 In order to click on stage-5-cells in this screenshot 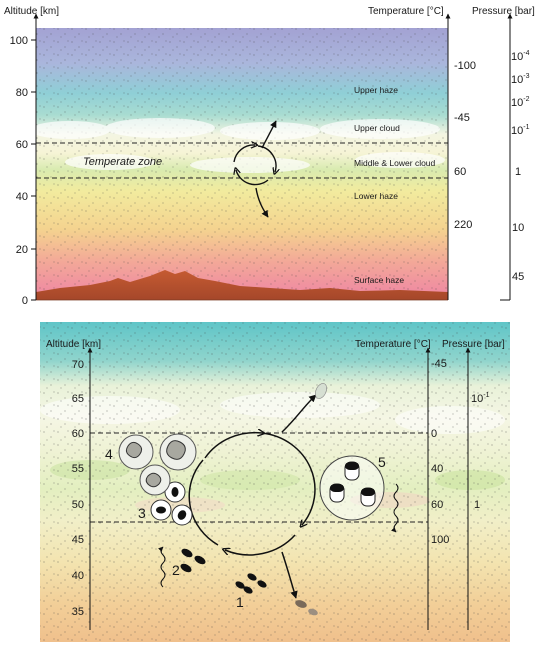, I will do `click(352, 488)`.